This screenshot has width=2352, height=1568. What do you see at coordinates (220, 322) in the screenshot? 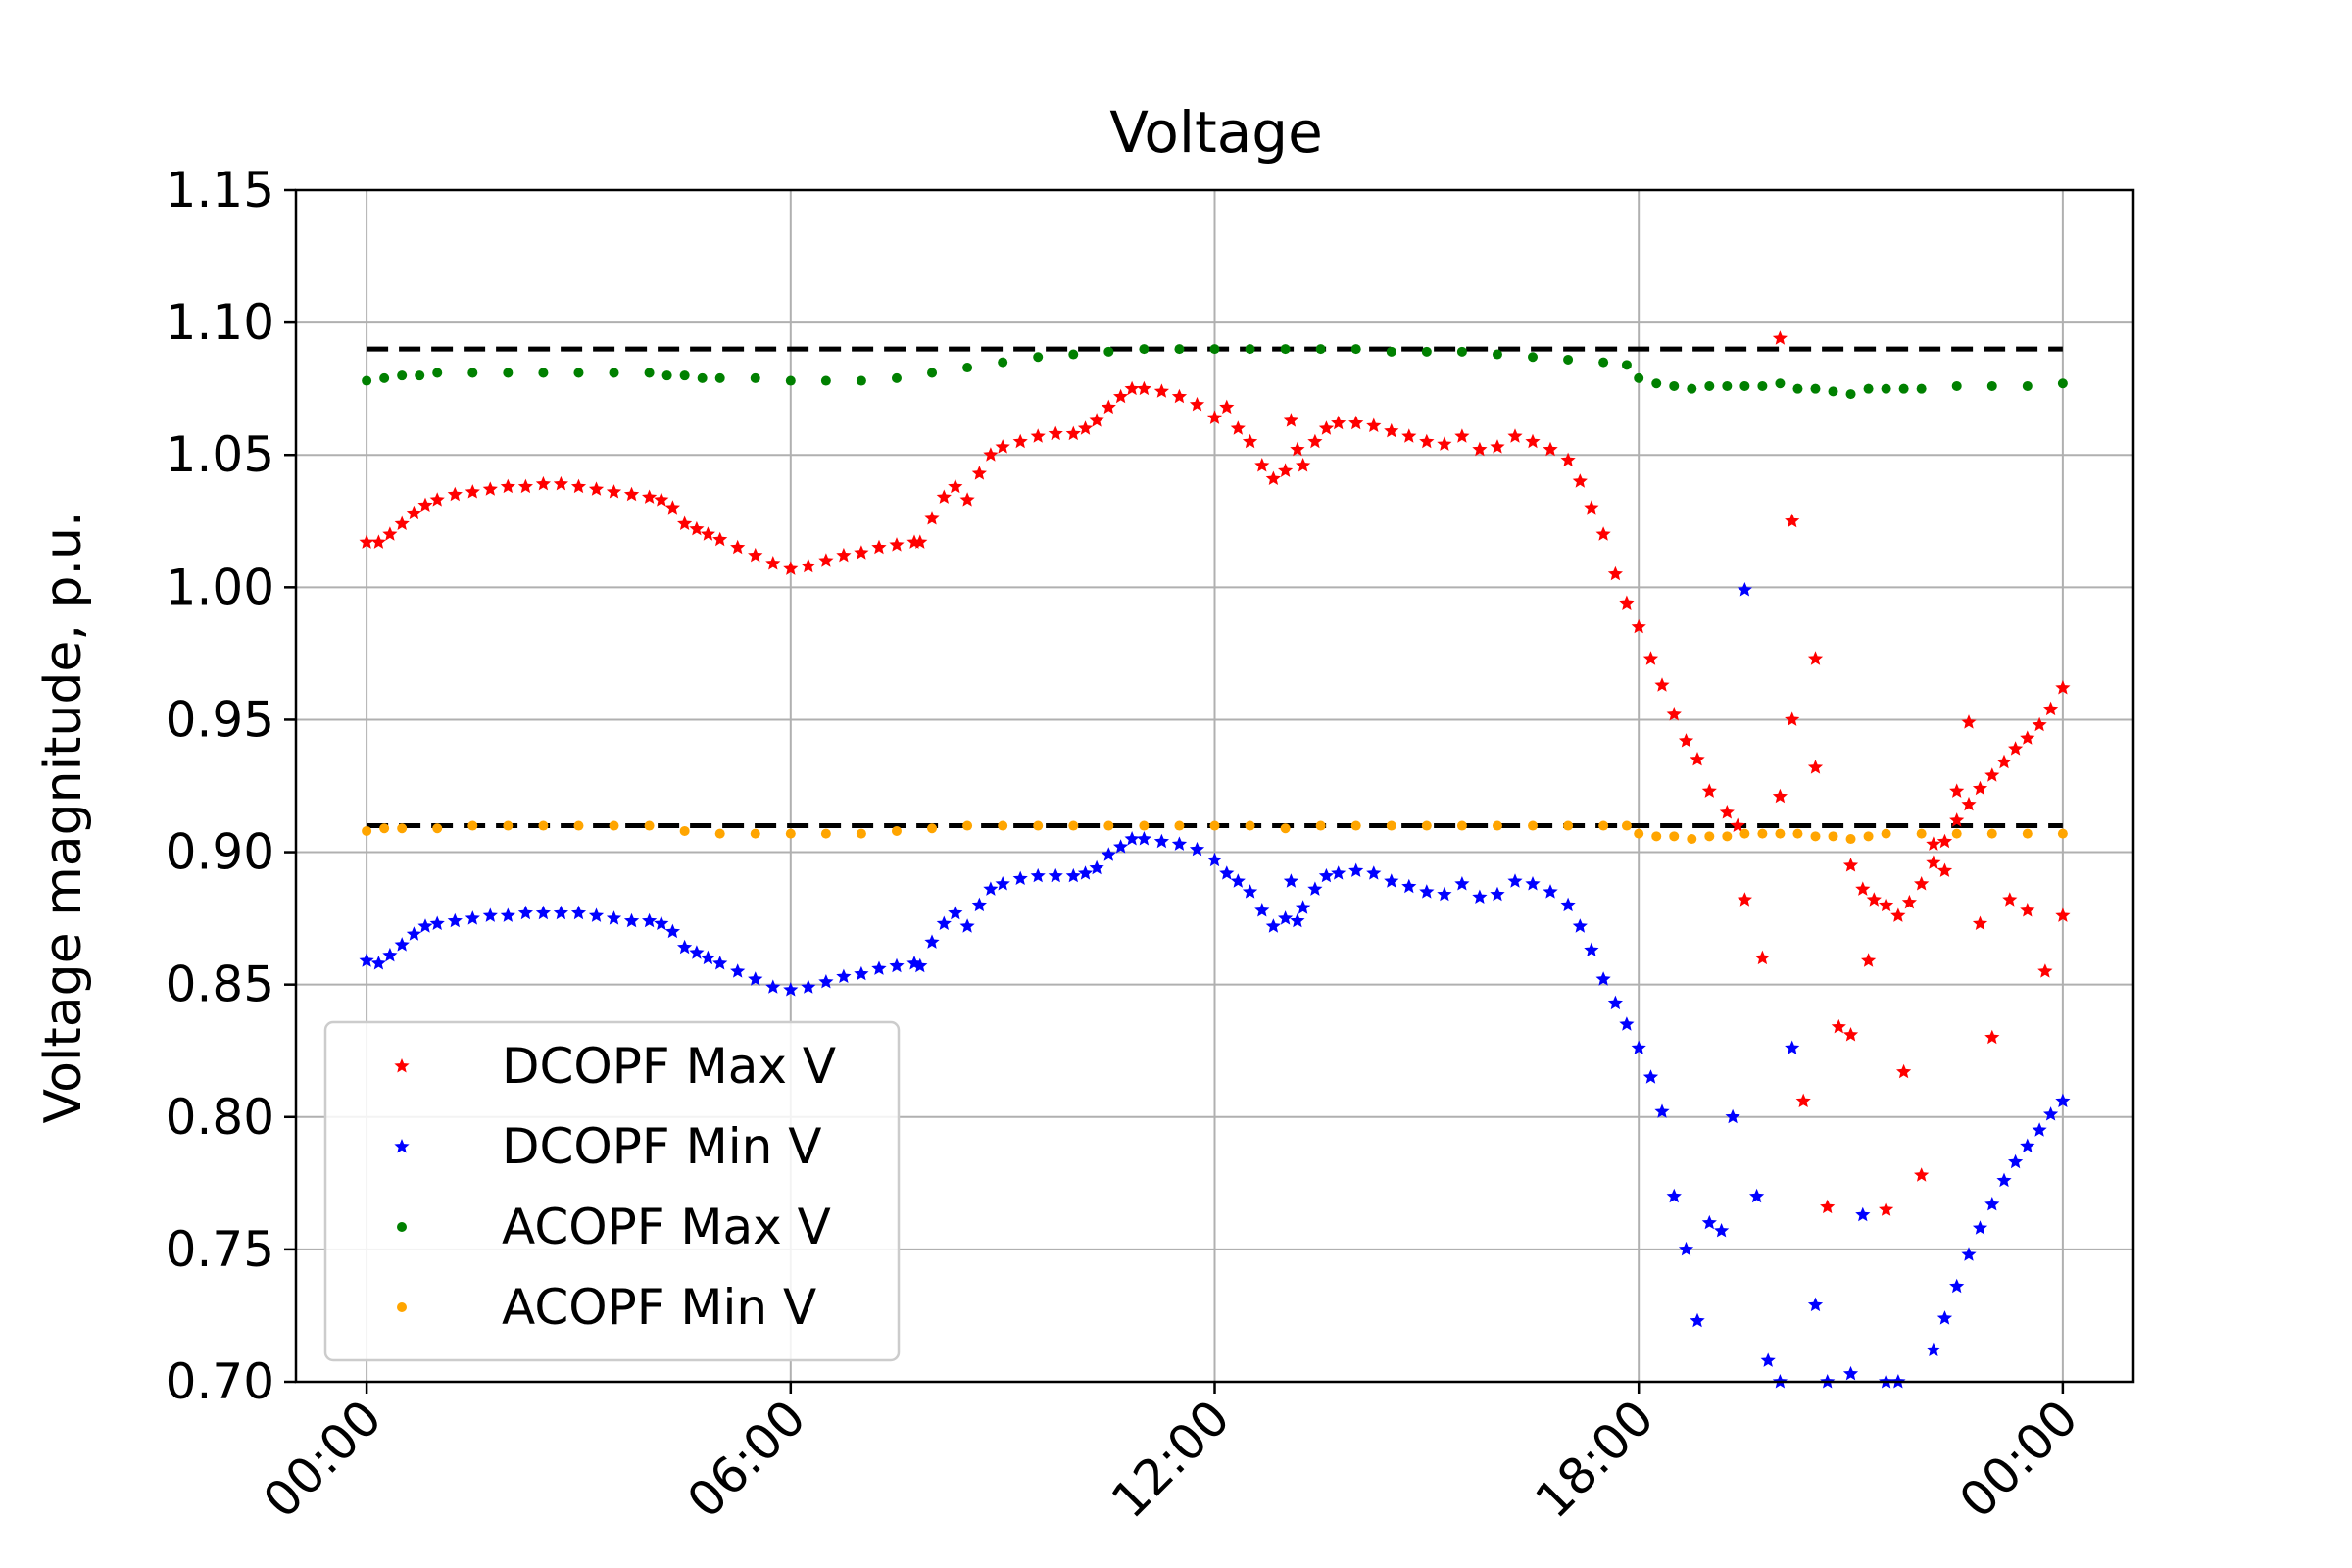
I see `y-tick-label: 1.10` at bounding box center [220, 322].